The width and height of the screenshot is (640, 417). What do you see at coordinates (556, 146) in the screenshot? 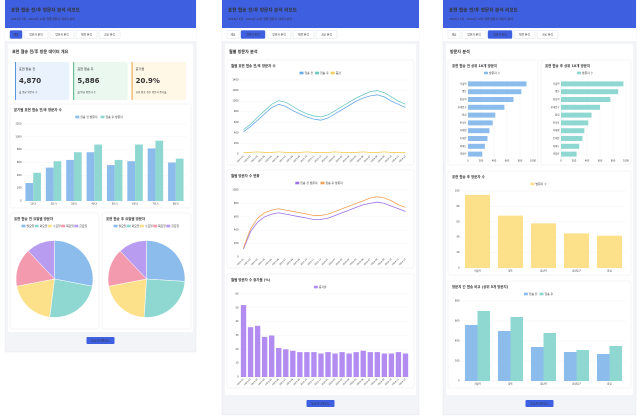
I see `y-tick-label: 여의도` at bounding box center [556, 146].